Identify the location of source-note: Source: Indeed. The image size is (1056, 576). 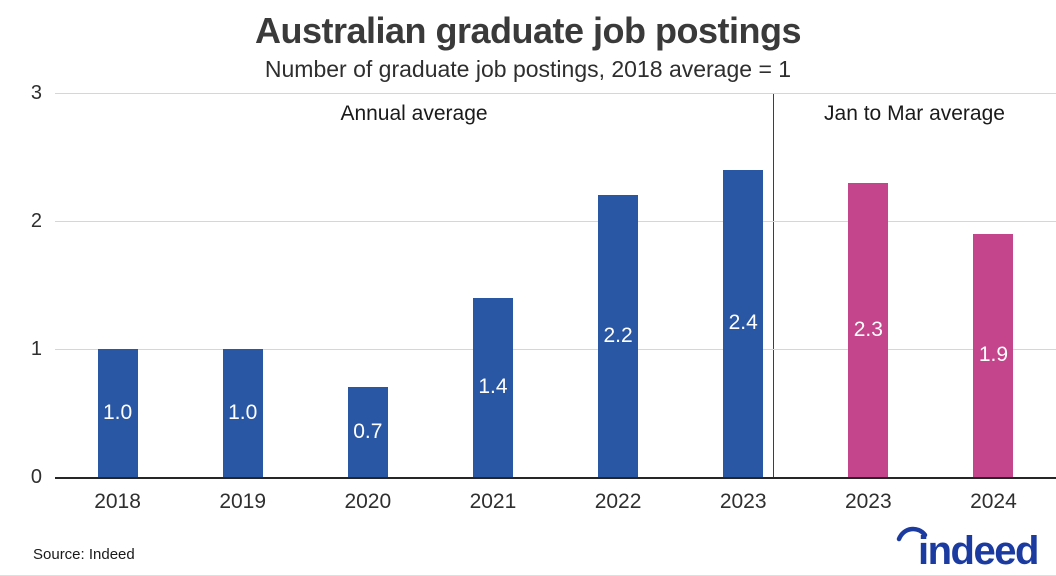
(84, 554).